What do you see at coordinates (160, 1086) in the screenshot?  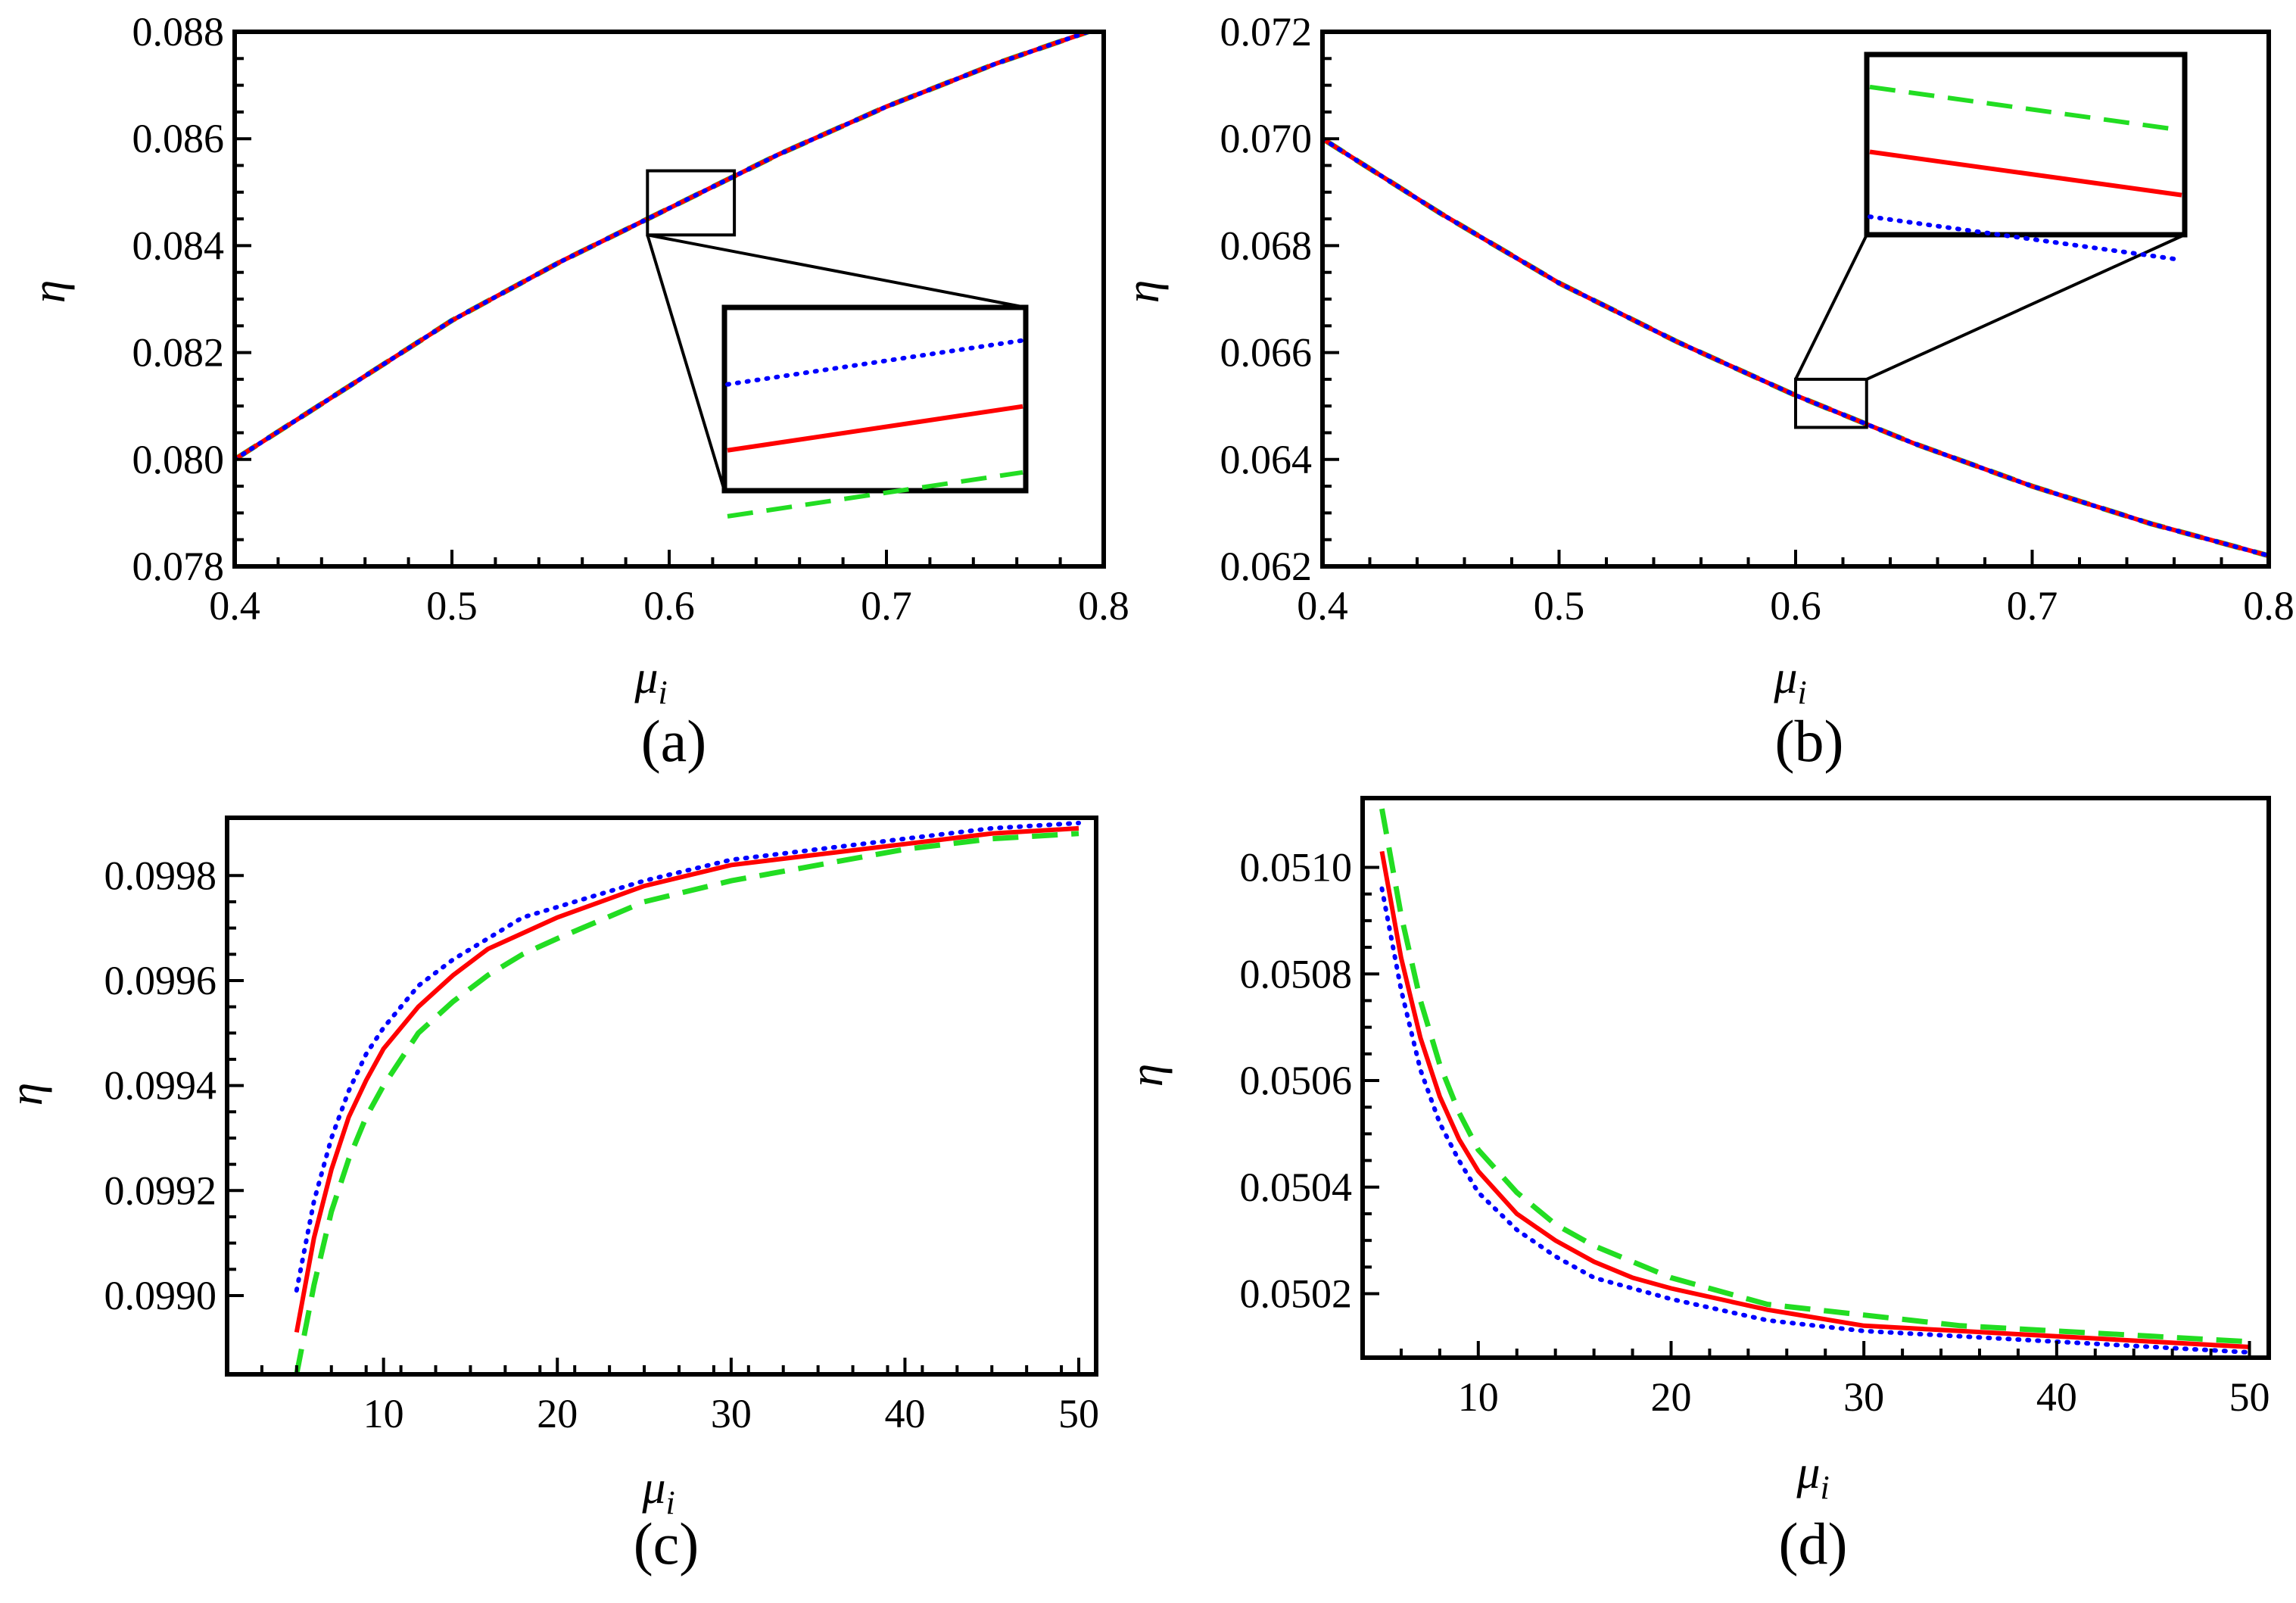 I see `y-tick-label: 0.0994` at bounding box center [160, 1086].